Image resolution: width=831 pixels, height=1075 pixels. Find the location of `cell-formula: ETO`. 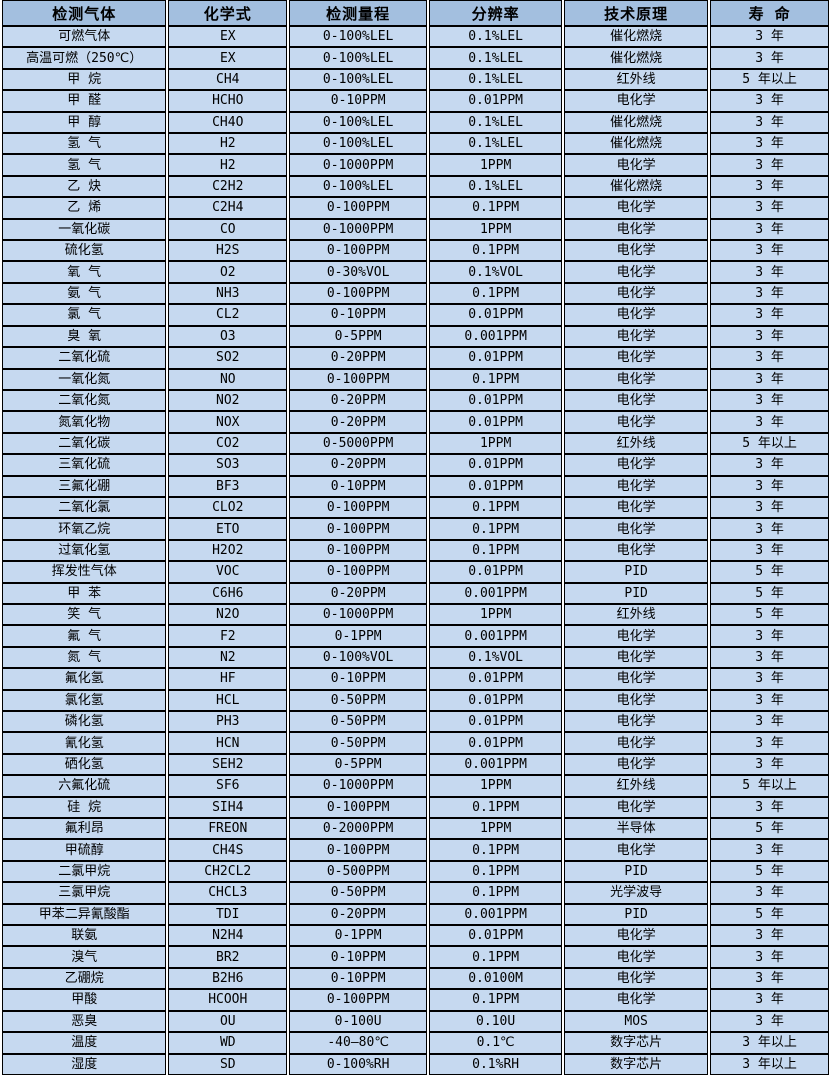

cell-formula: ETO is located at coordinates (228, 529).